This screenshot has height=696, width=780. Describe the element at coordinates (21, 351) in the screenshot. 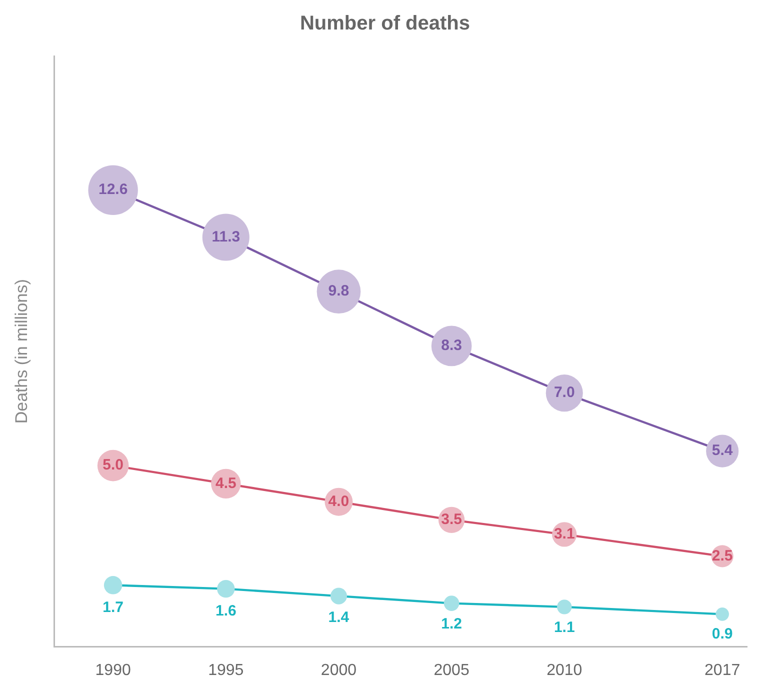

I see `y-axis-title: Deaths (in millions)` at that location.